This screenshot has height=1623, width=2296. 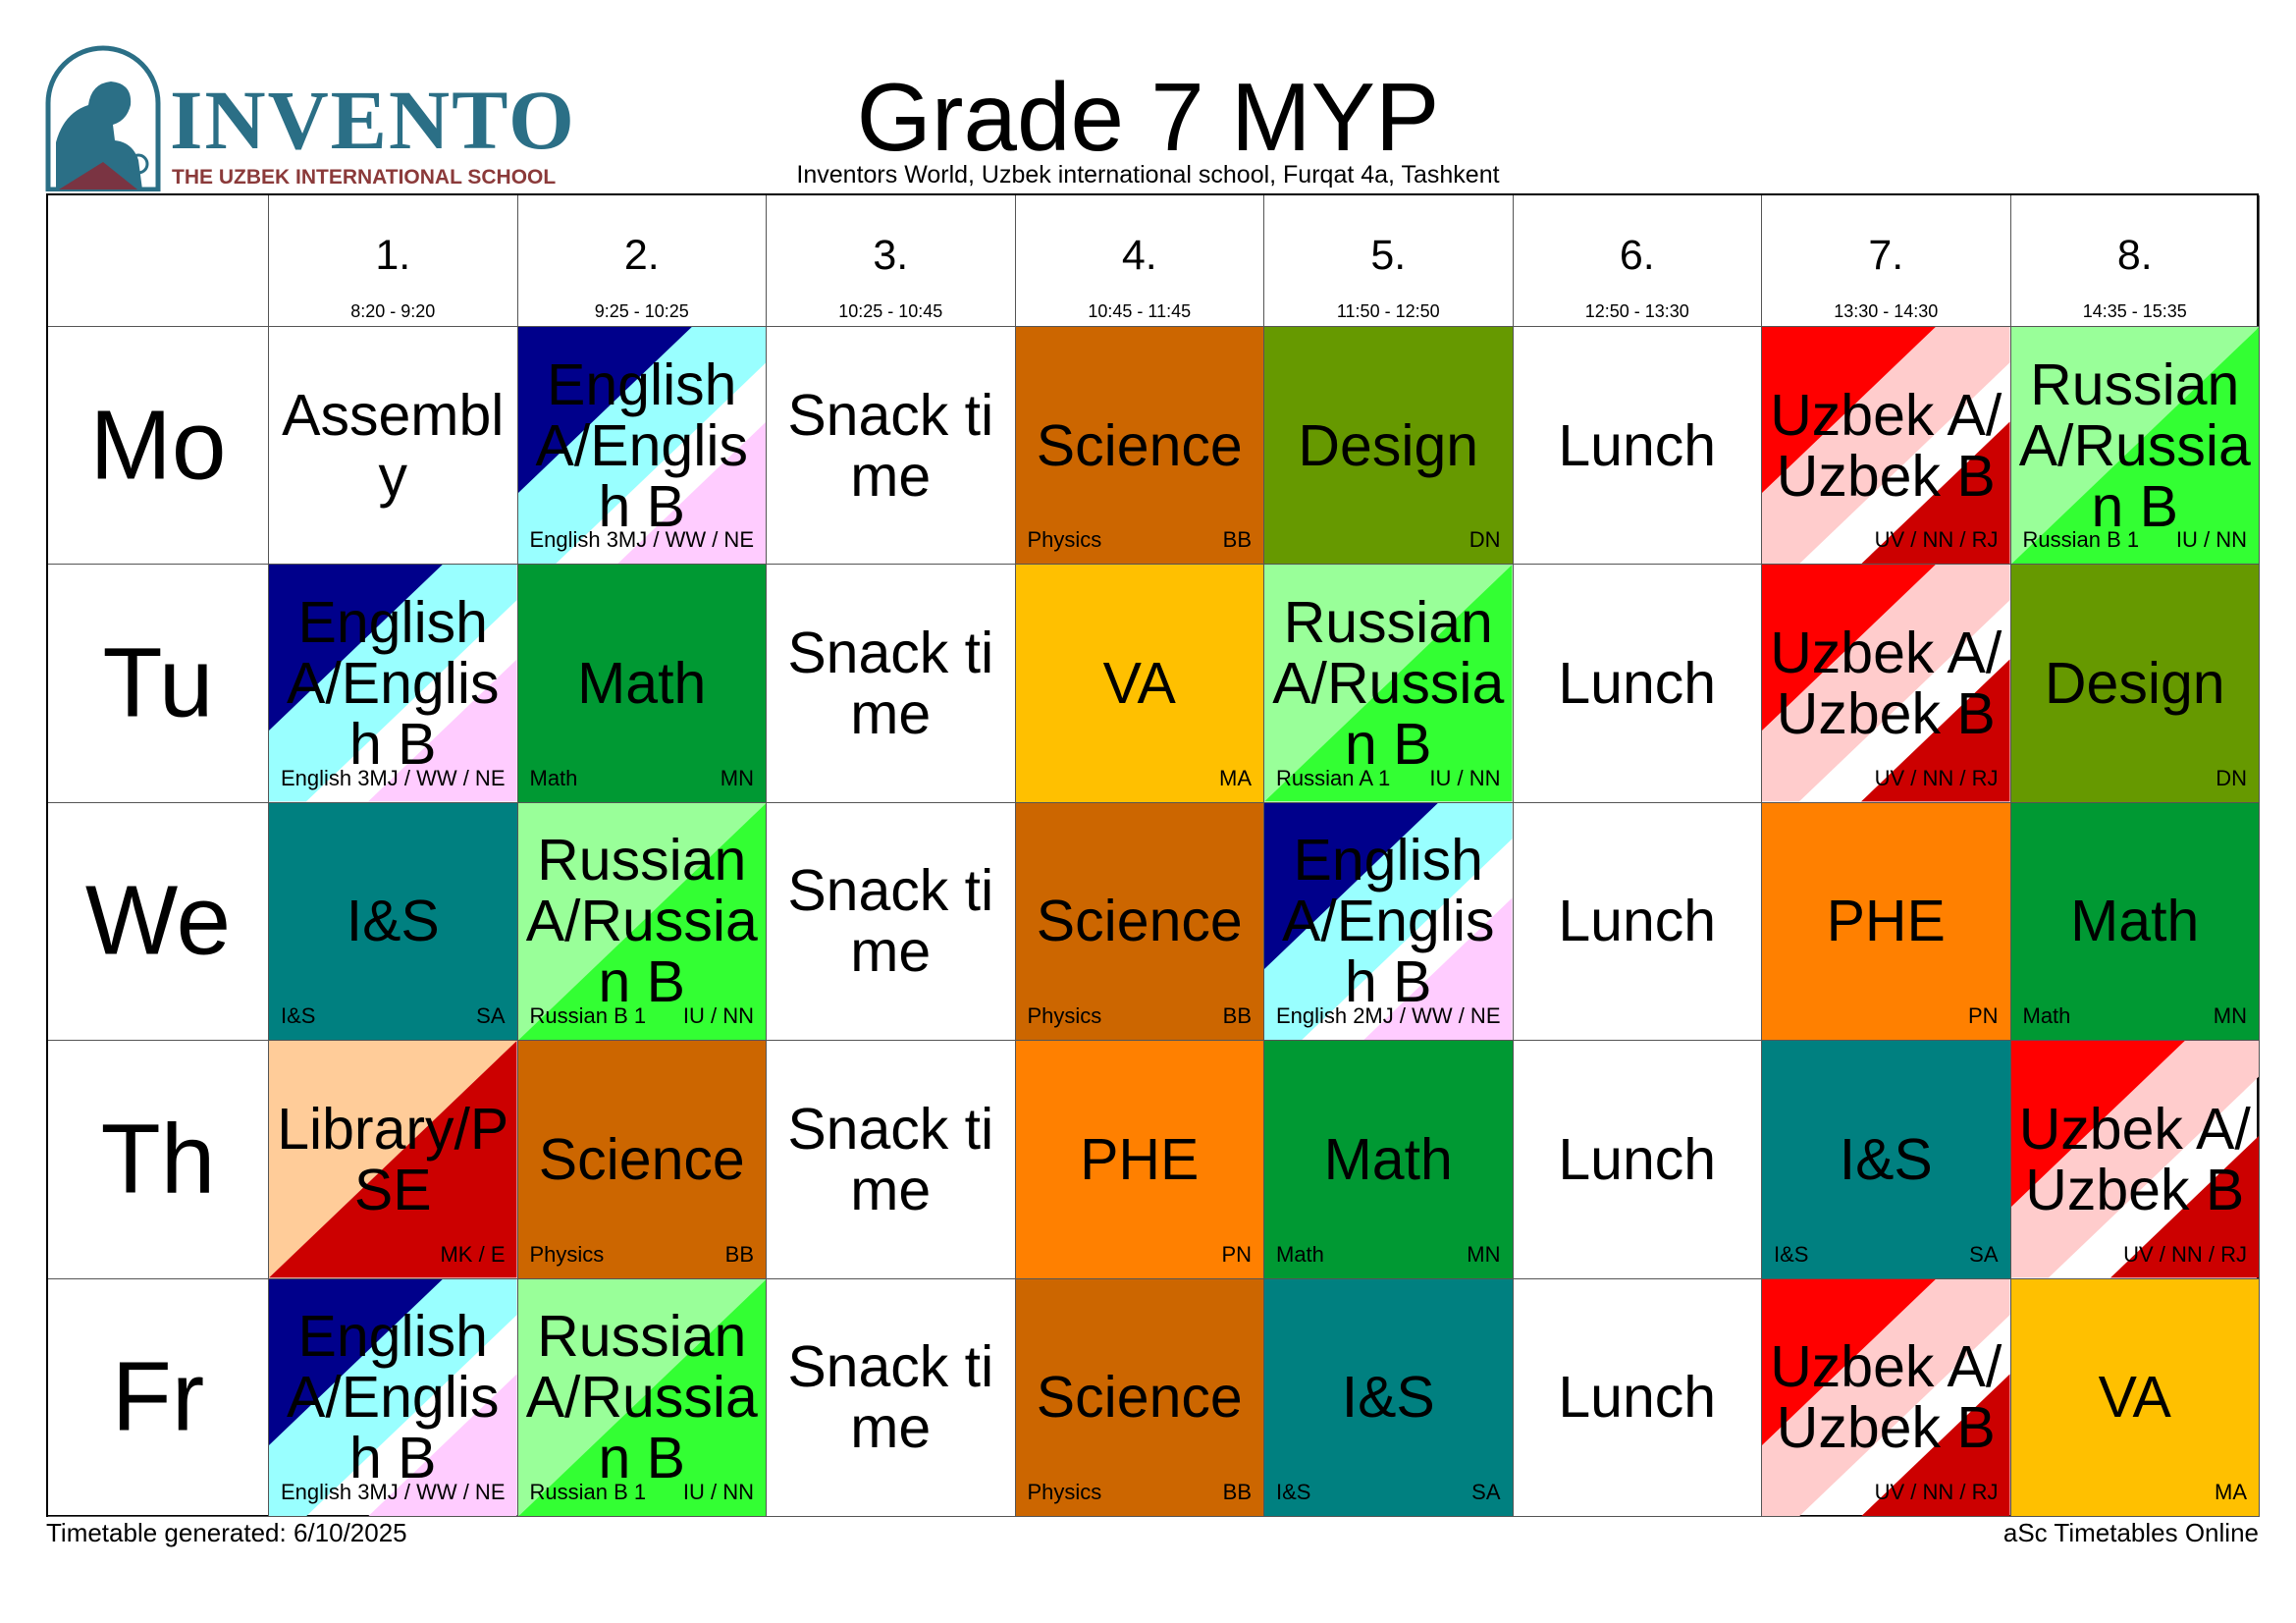 I want to click on library-diagonal-pattern, so click(x=393, y=1159).